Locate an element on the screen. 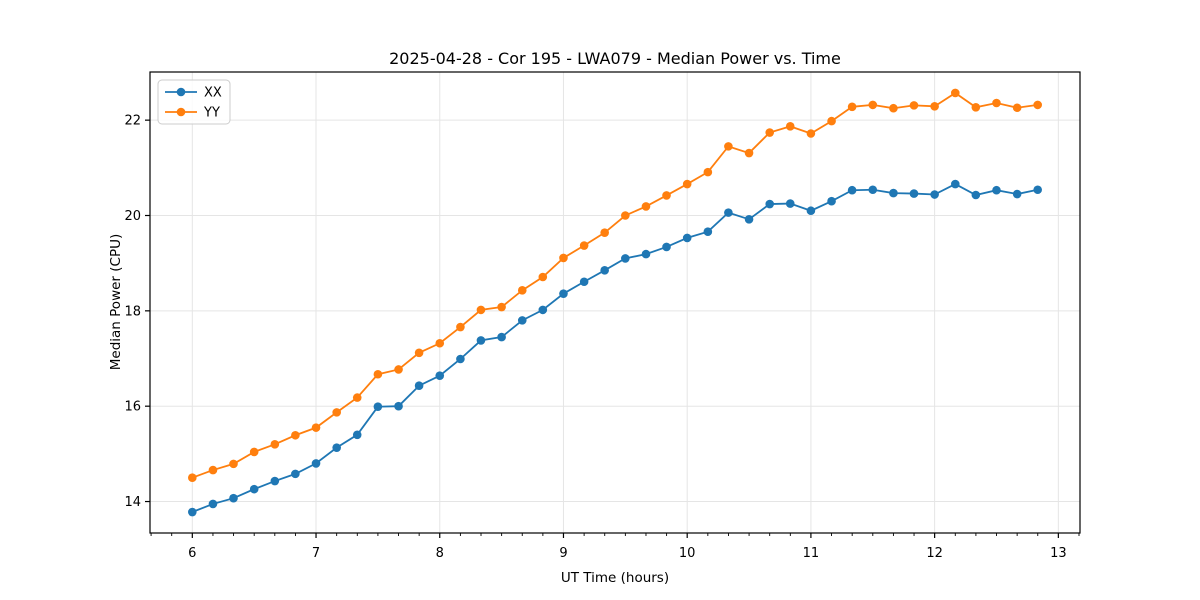  legend-label: YY is located at coordinates (211, 113).